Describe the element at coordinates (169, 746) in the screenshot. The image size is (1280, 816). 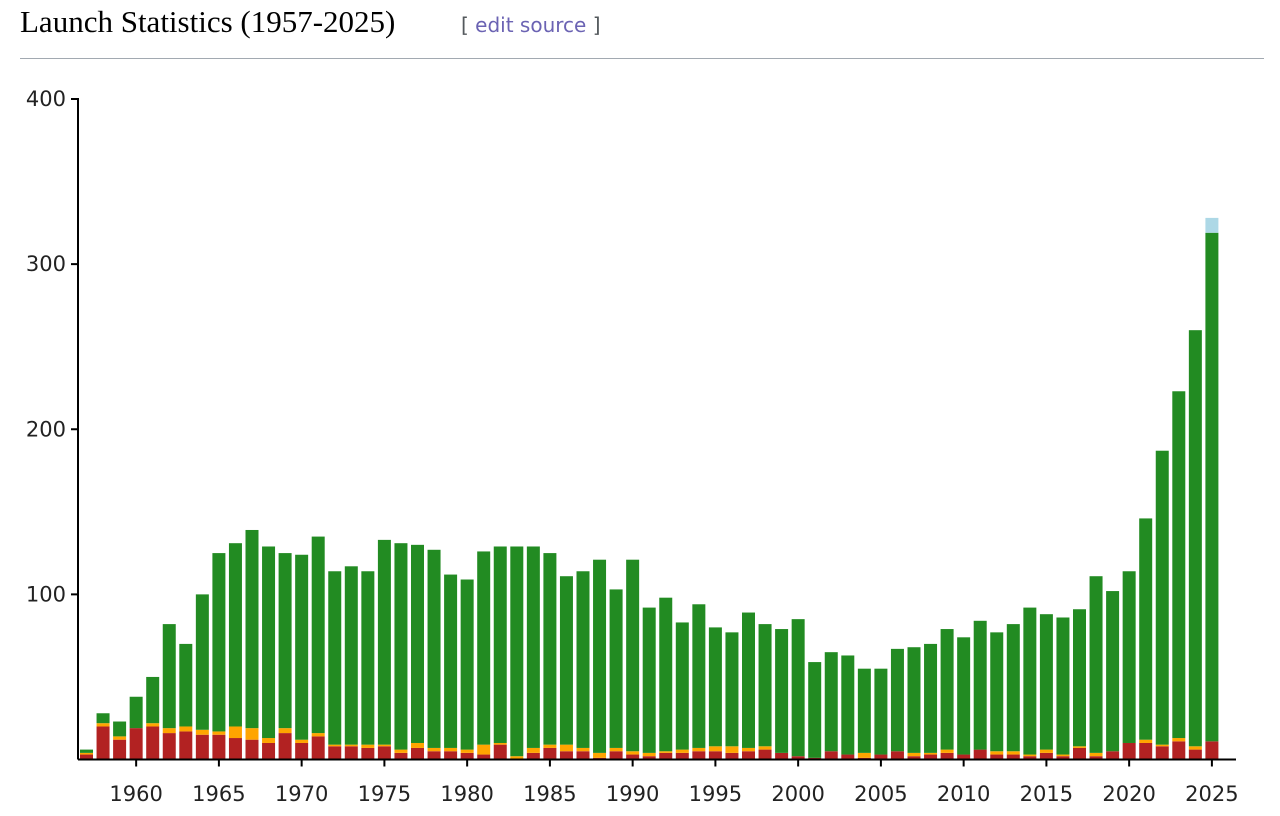
I see `bar-failure-1962` at that location.